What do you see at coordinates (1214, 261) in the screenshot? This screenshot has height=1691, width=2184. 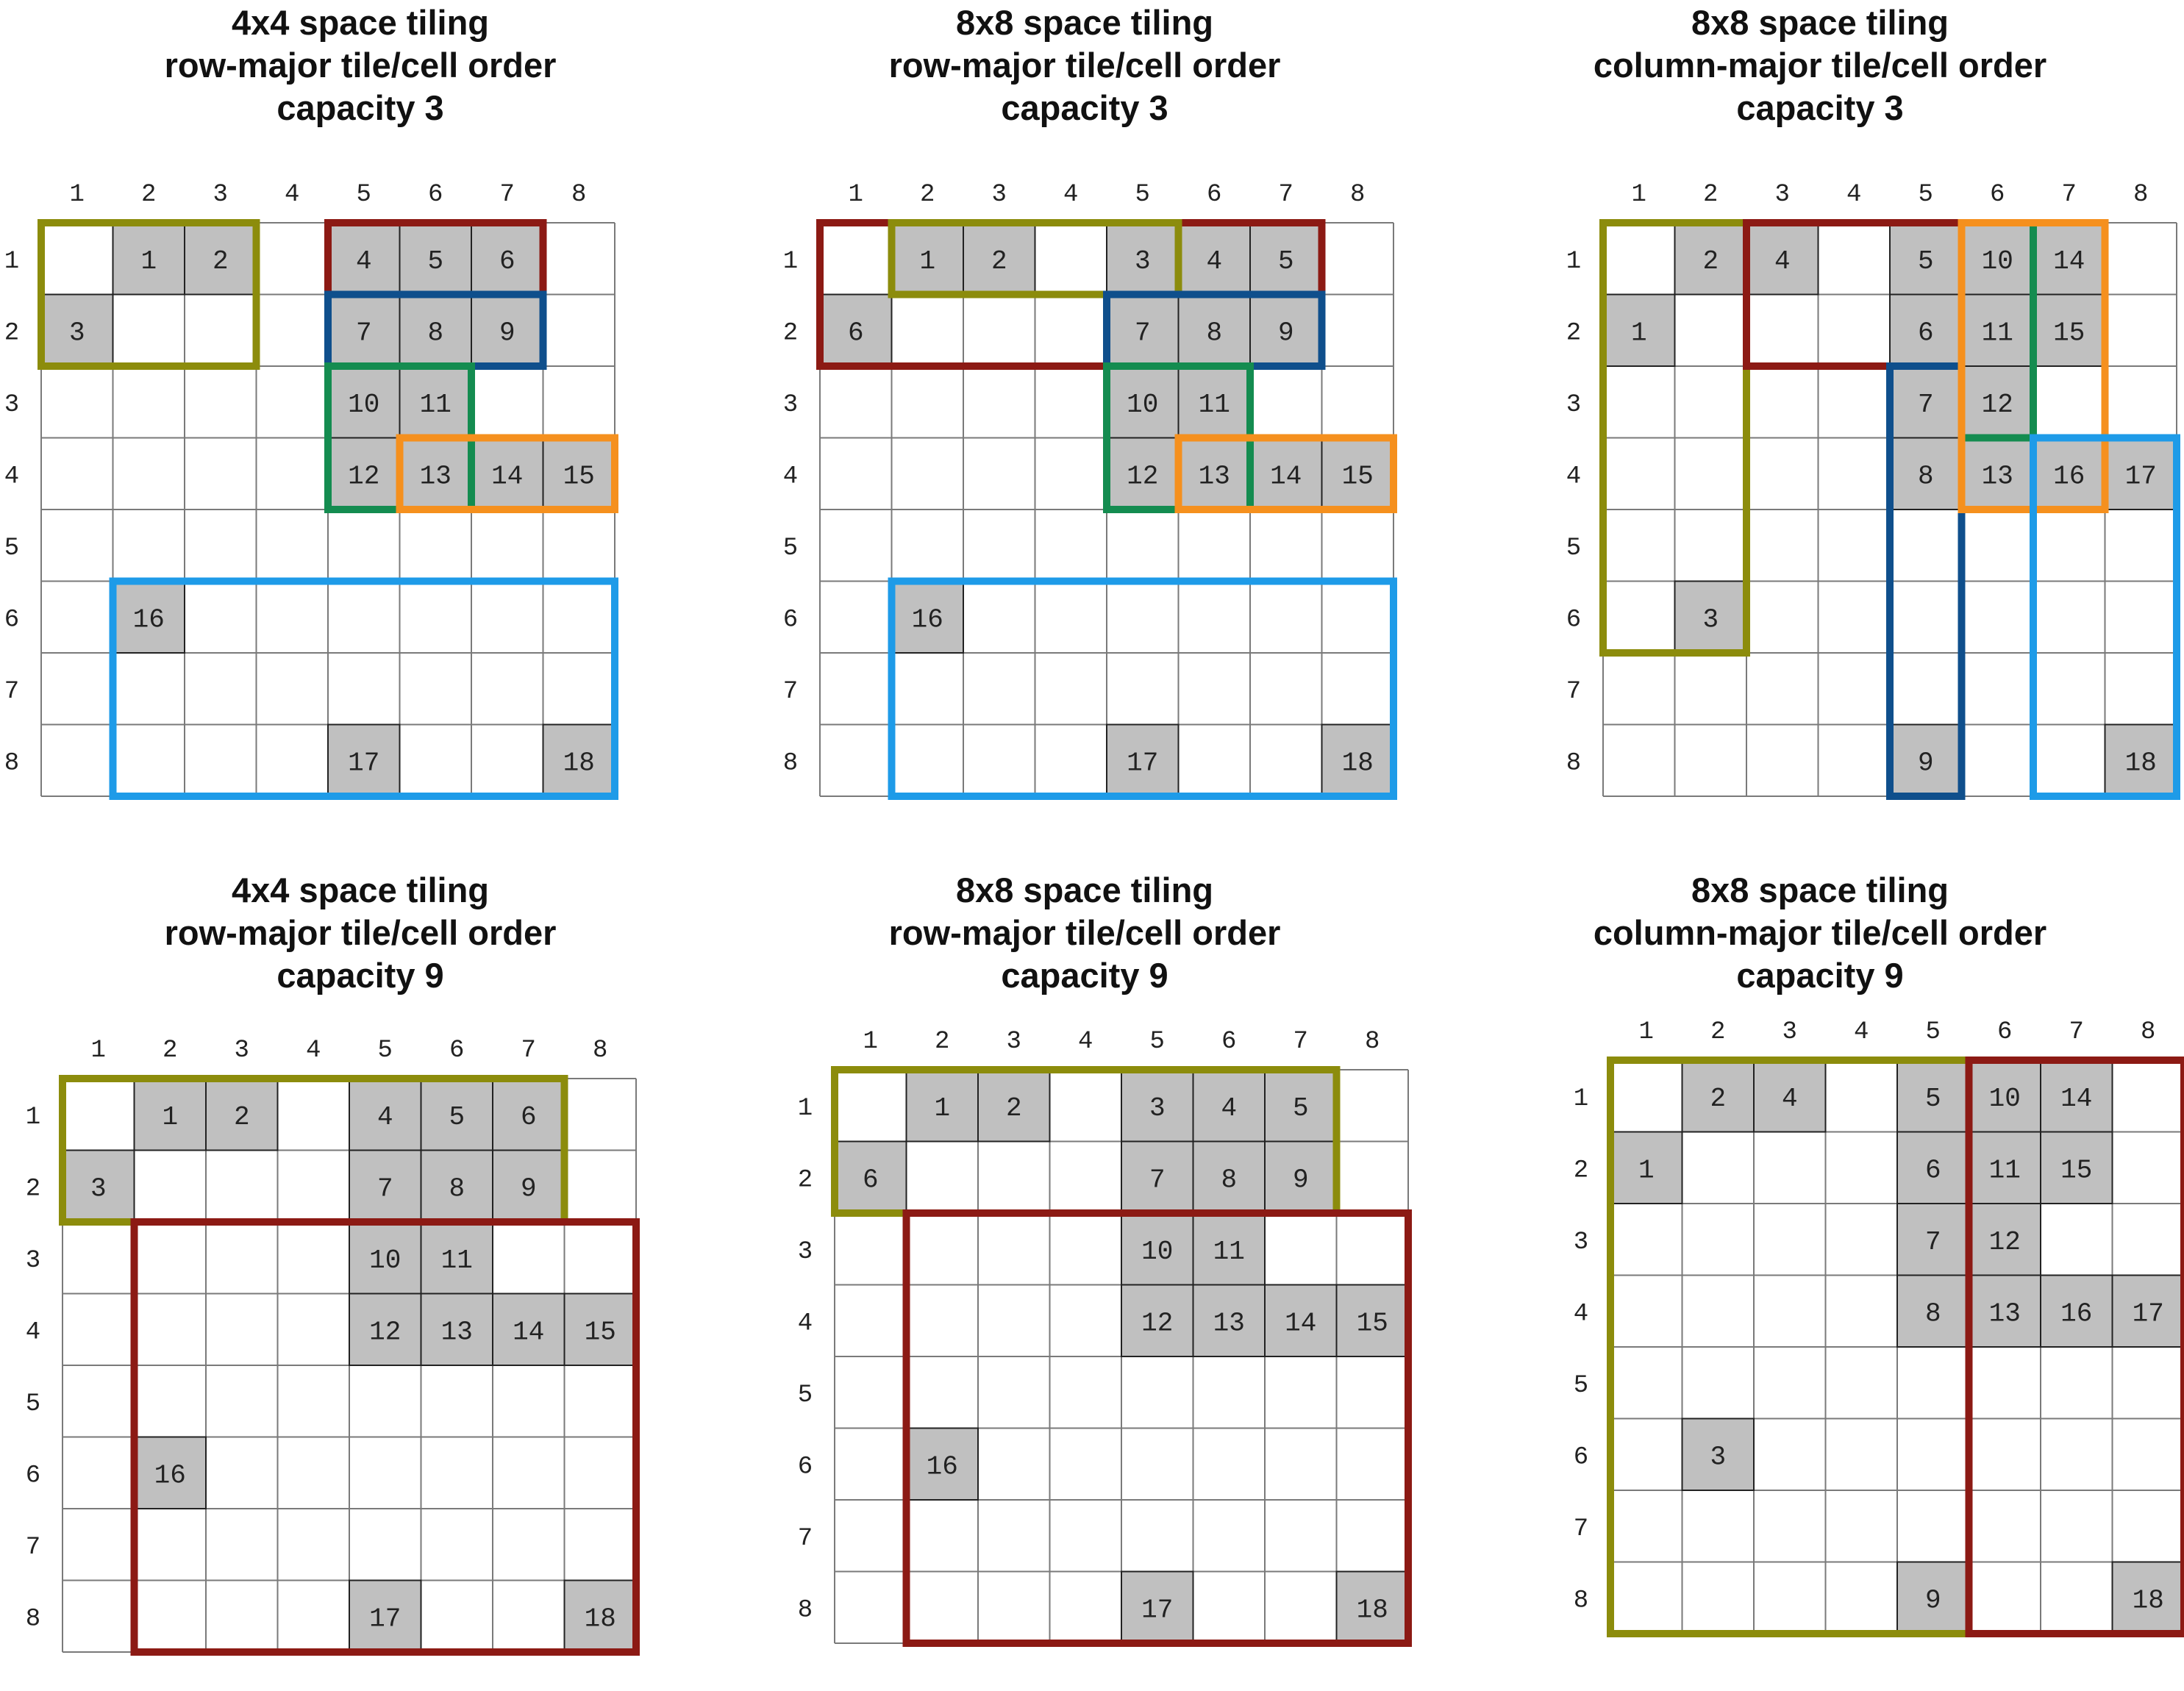 I see `cell-label: 4` at bounding box center [1214, 261].